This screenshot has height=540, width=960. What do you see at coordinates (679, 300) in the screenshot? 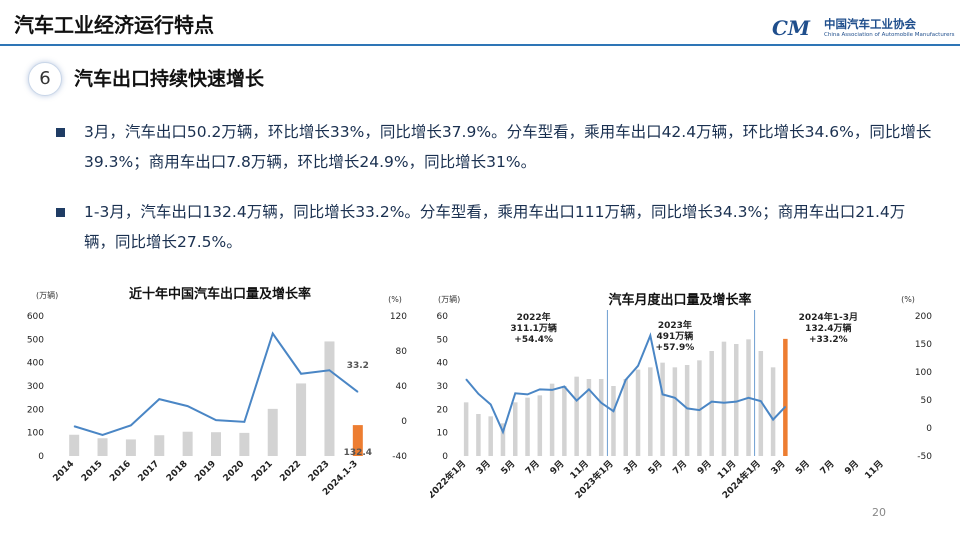
I see `chart-title: 汽车月度出口量及增长率` at bounding box center [679, 300].